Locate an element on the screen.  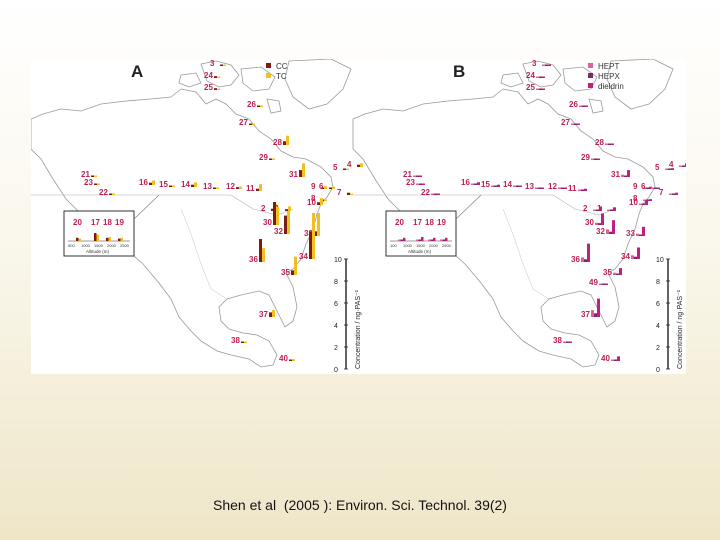
site-6: 6 is located at coordinates (650, 186).